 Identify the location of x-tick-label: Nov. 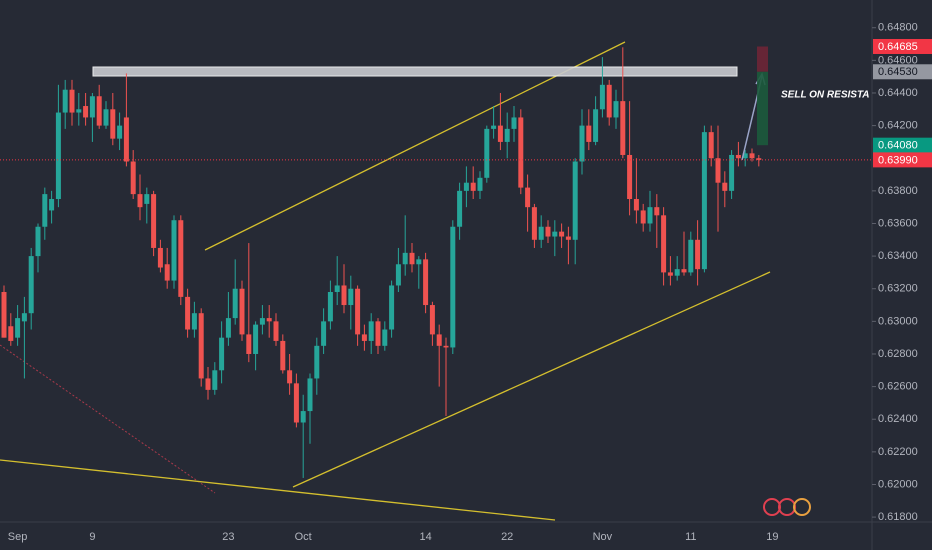
(603, 537).